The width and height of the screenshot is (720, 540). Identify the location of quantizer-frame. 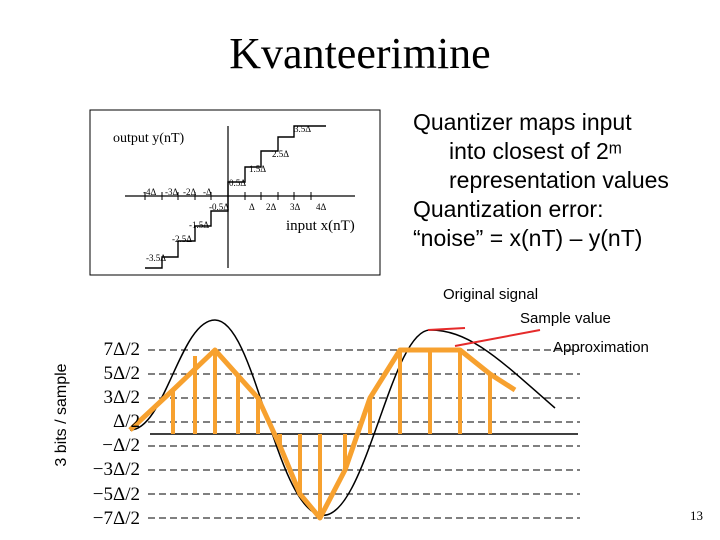
(235, 192).